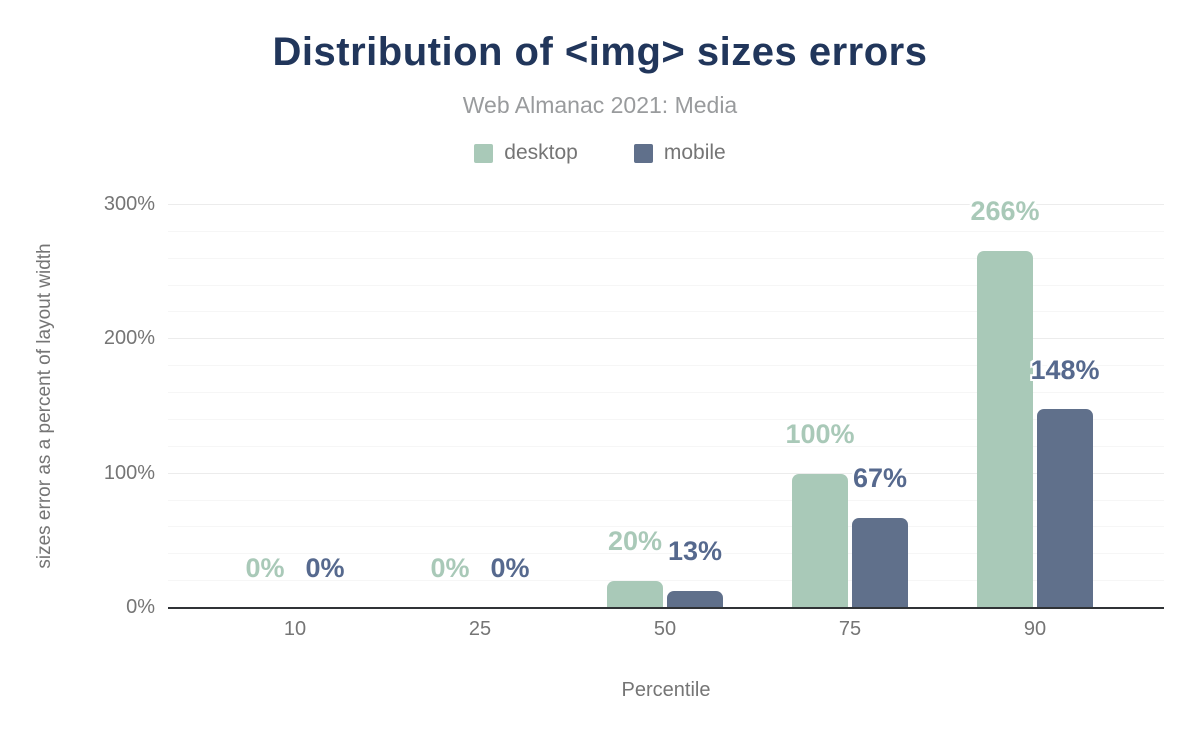 This screenshot has height=742, width=1200. What do you see at coordinates (450, 568) in the screenshot?
I see `value-label-desktop-p25: 0%` at bounding box center [450, 568].